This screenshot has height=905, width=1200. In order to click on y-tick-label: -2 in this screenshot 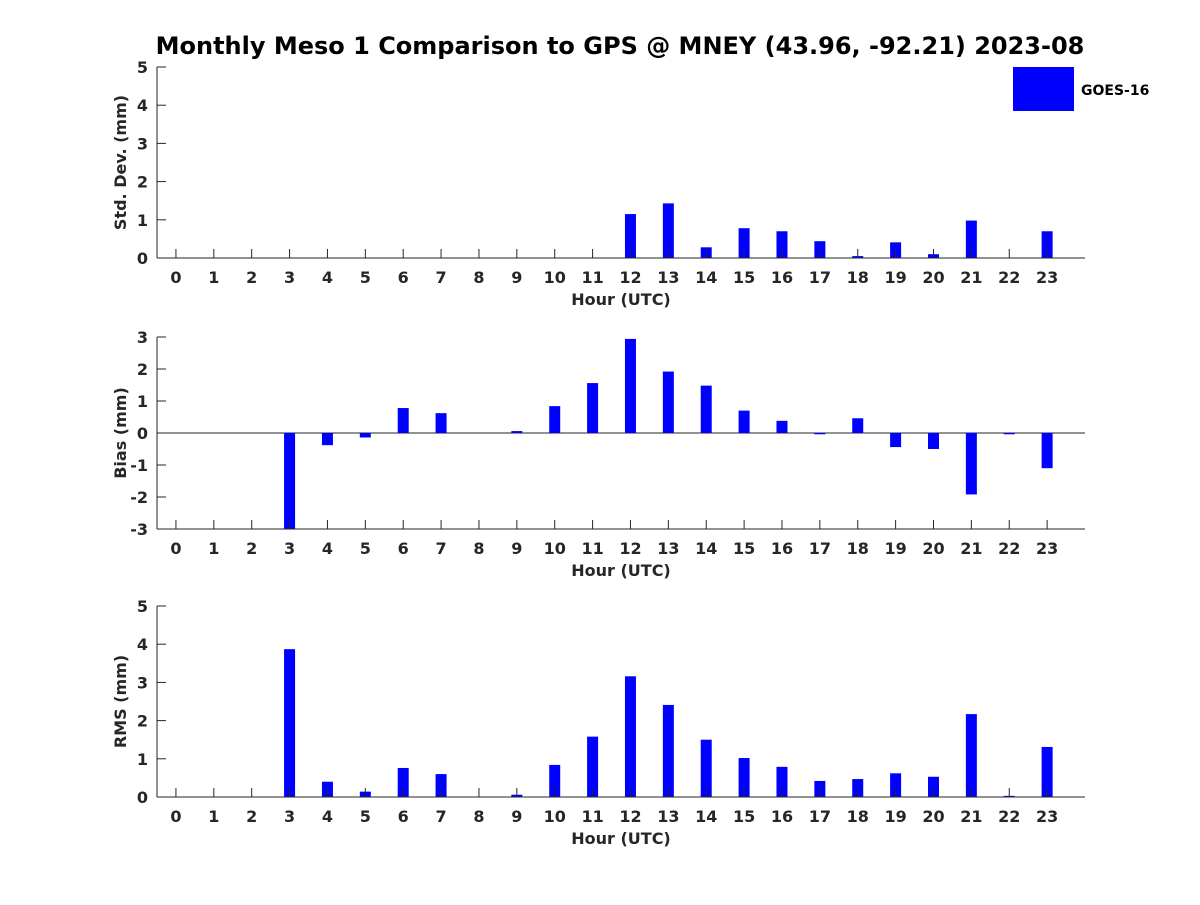, I will do `click(139, 497)`.